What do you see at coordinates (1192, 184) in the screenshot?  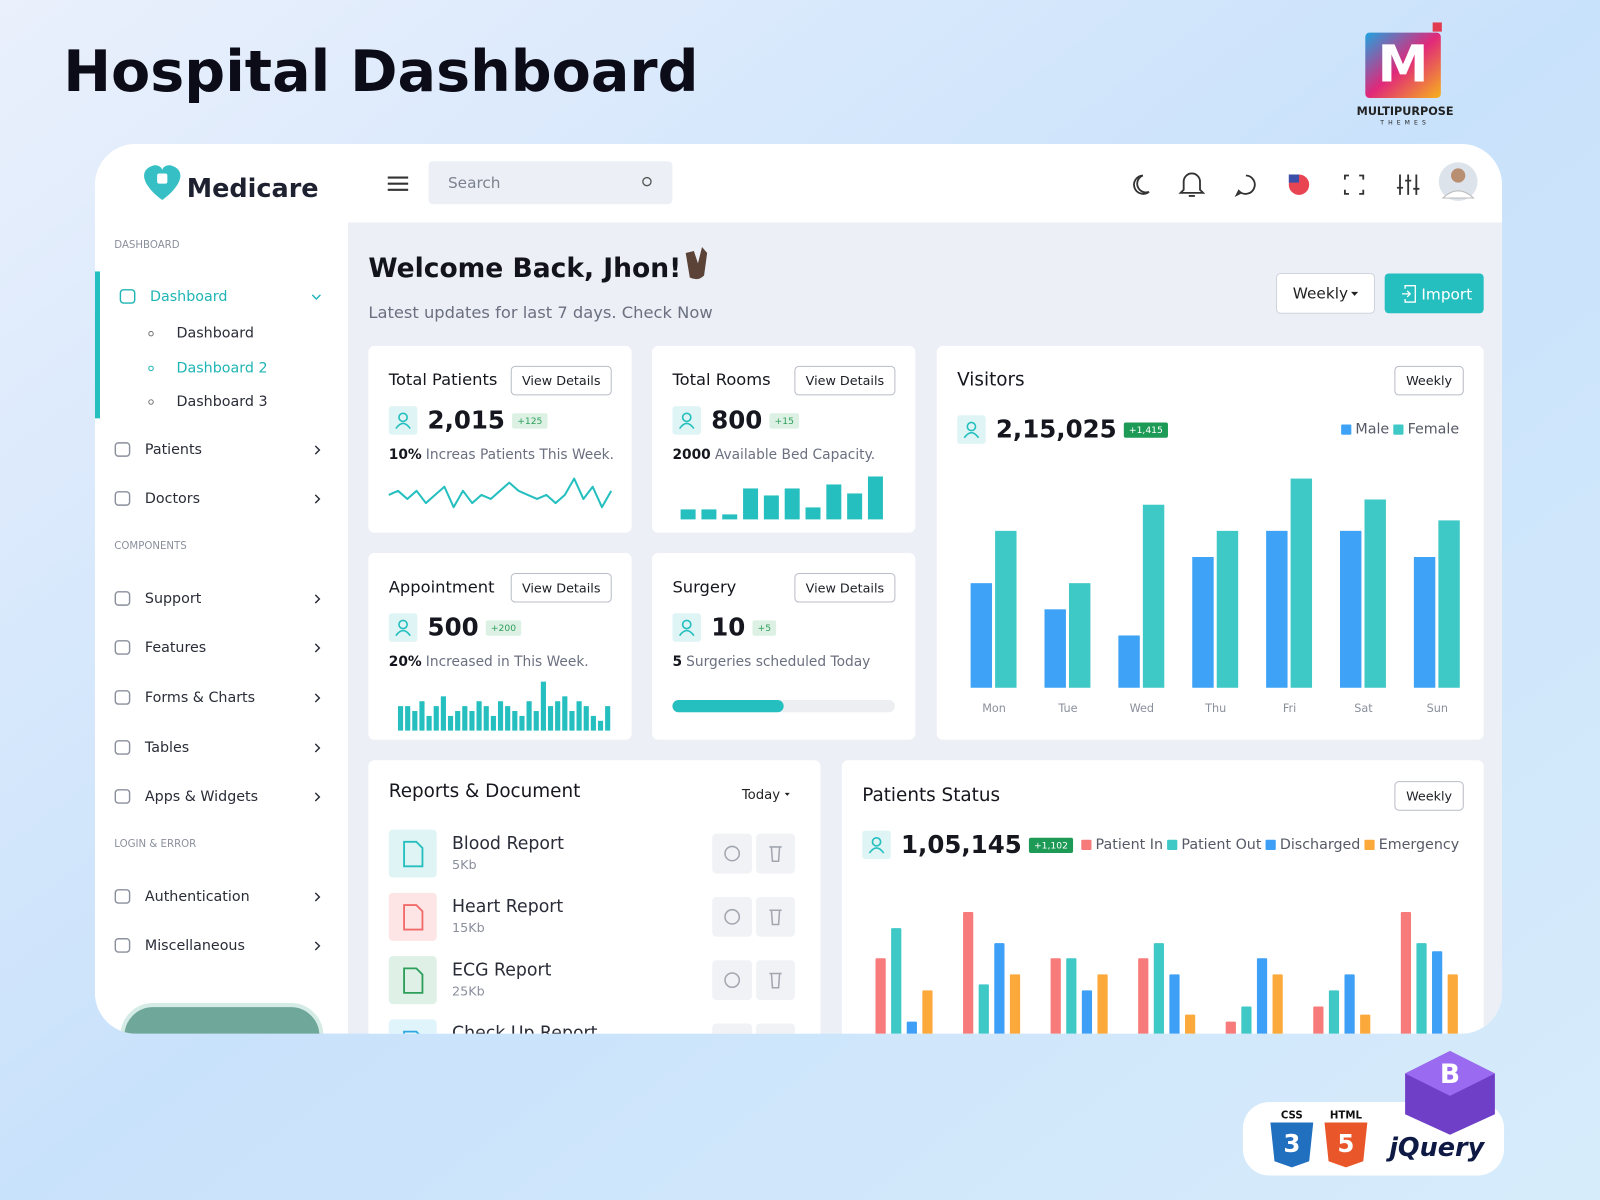 I see `notifications` at bounding box center [1192, 184].